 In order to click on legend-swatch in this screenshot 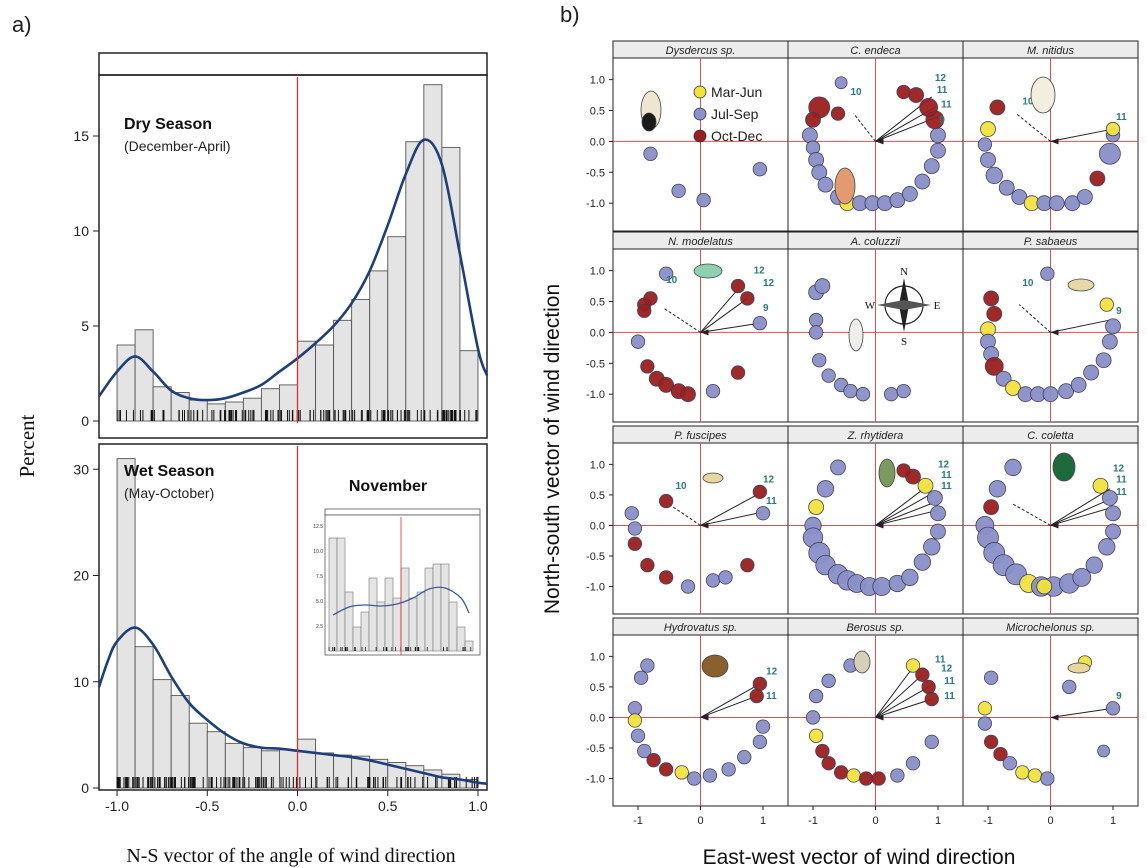, I will do `click(700, 114)`.